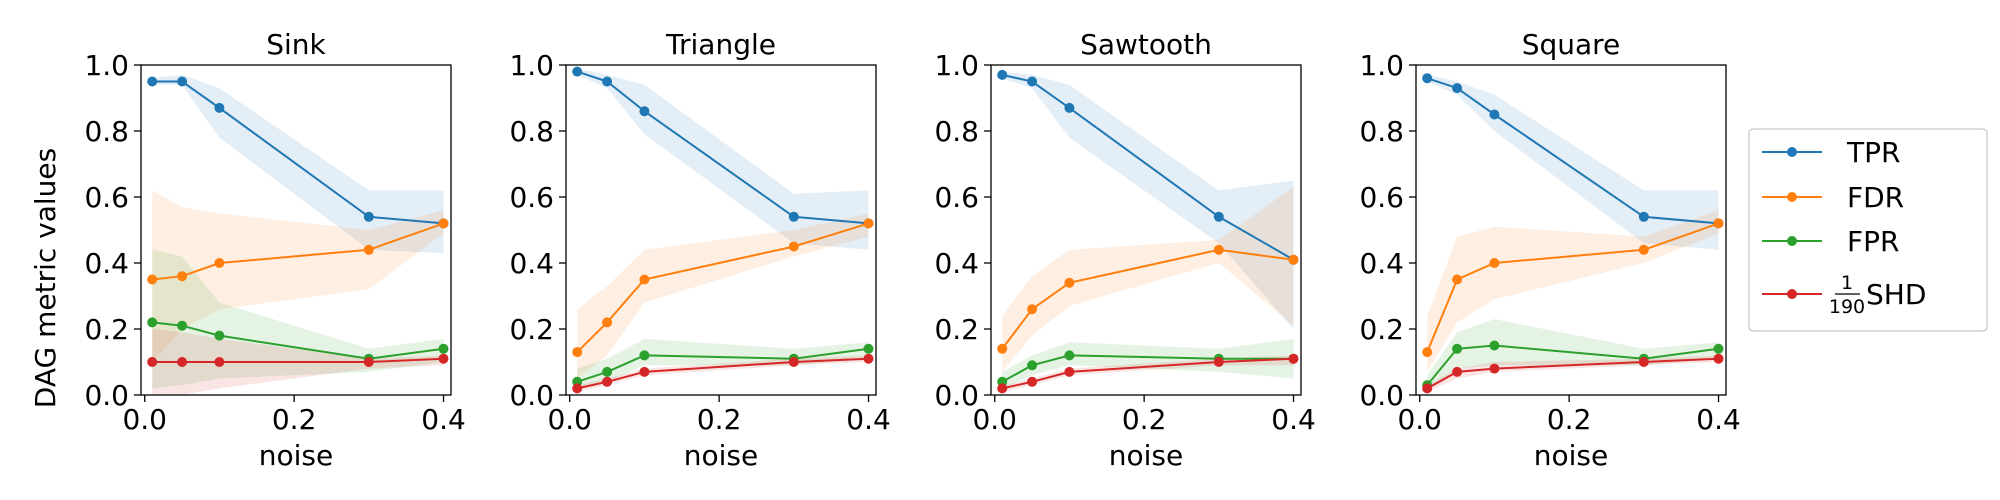  Describe the element at coordinates (45, 278) in the screenshot. I see `y-axis-label: DAG metric values` at that location.